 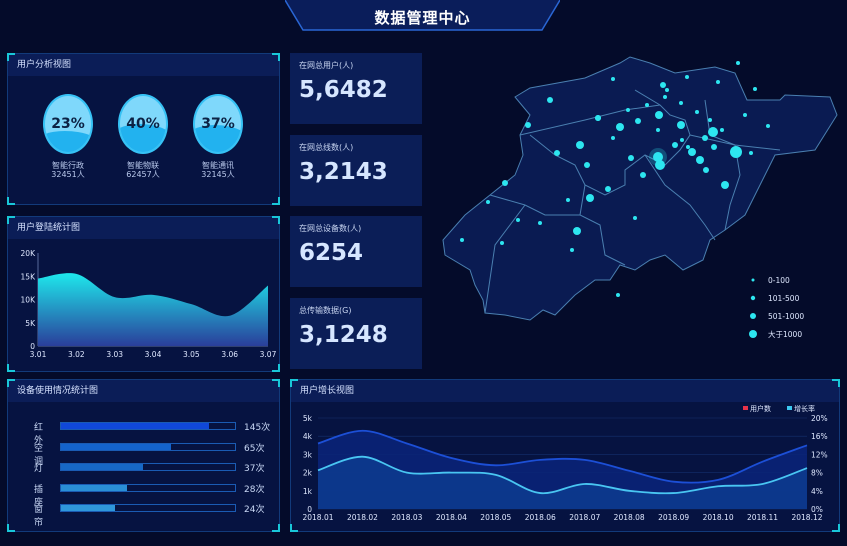 I want to click on x-tick-label: 3.03, so click(x=114, y=354).